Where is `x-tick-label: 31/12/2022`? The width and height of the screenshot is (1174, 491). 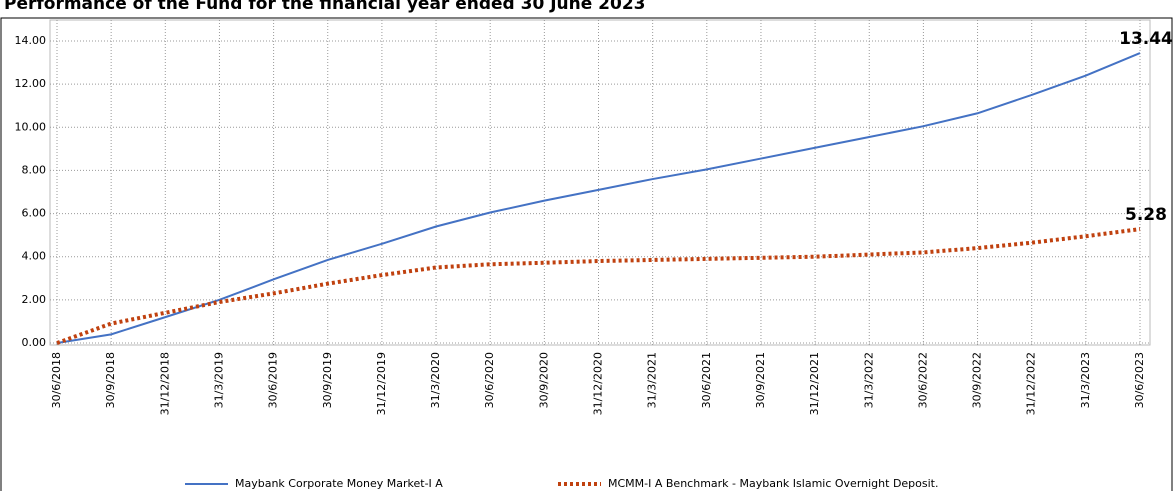
x-tick-label: 31/12/2022 is located at coordinates (1031, 383).